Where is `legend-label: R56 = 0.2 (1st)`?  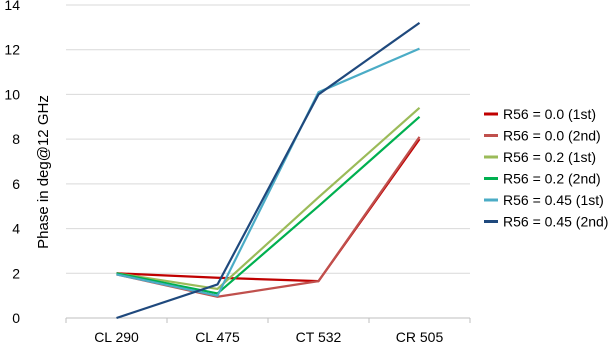 legend-label: R56 = 0.2 (1st) is located at coordinates (549, 157).